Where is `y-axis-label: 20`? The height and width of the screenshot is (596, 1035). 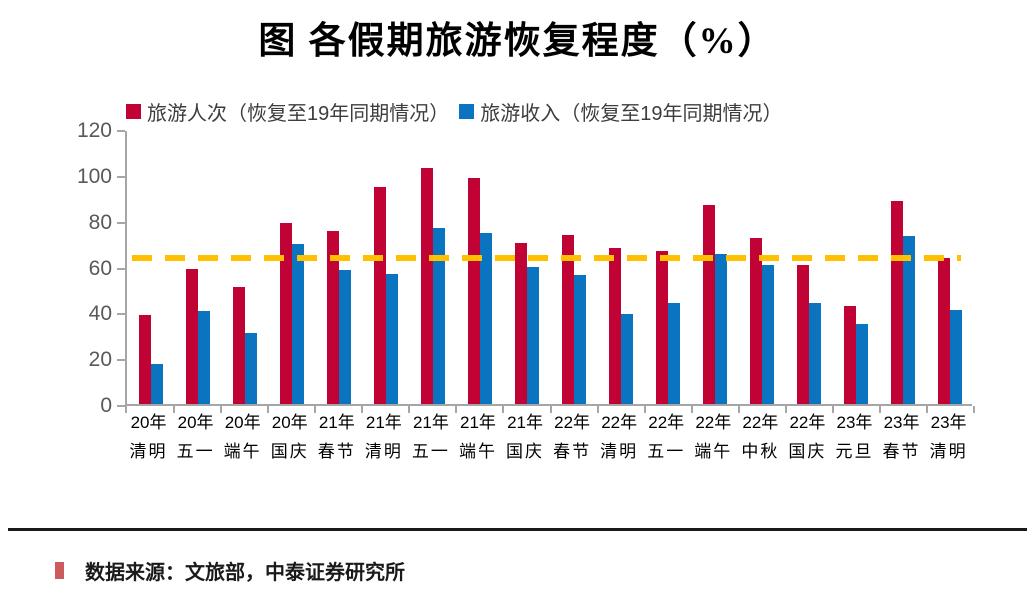
y-axis-label: 20 is located at coordinates (100, 360).